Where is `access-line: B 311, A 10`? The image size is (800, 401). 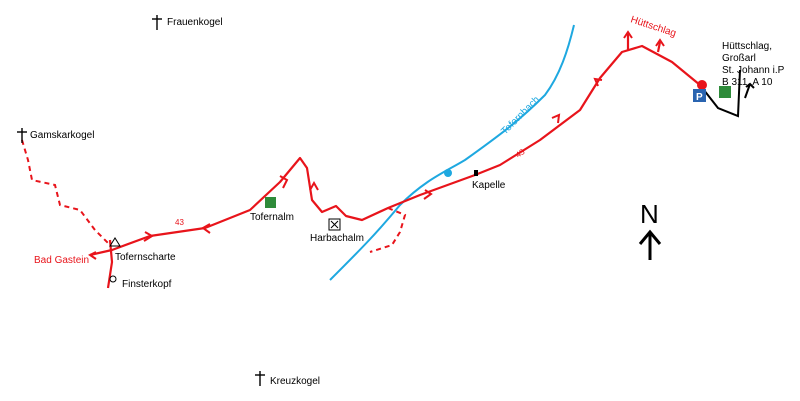
access-line: B 311, A 10 is located at coordinates (747, 82).